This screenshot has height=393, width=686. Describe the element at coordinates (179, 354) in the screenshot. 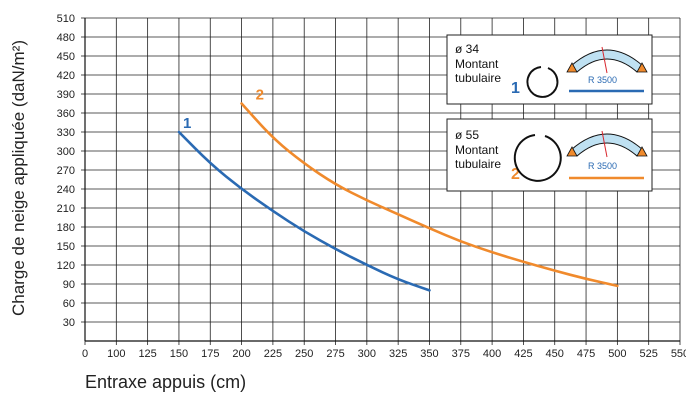

I see `x-tick-label: 150` at that location.